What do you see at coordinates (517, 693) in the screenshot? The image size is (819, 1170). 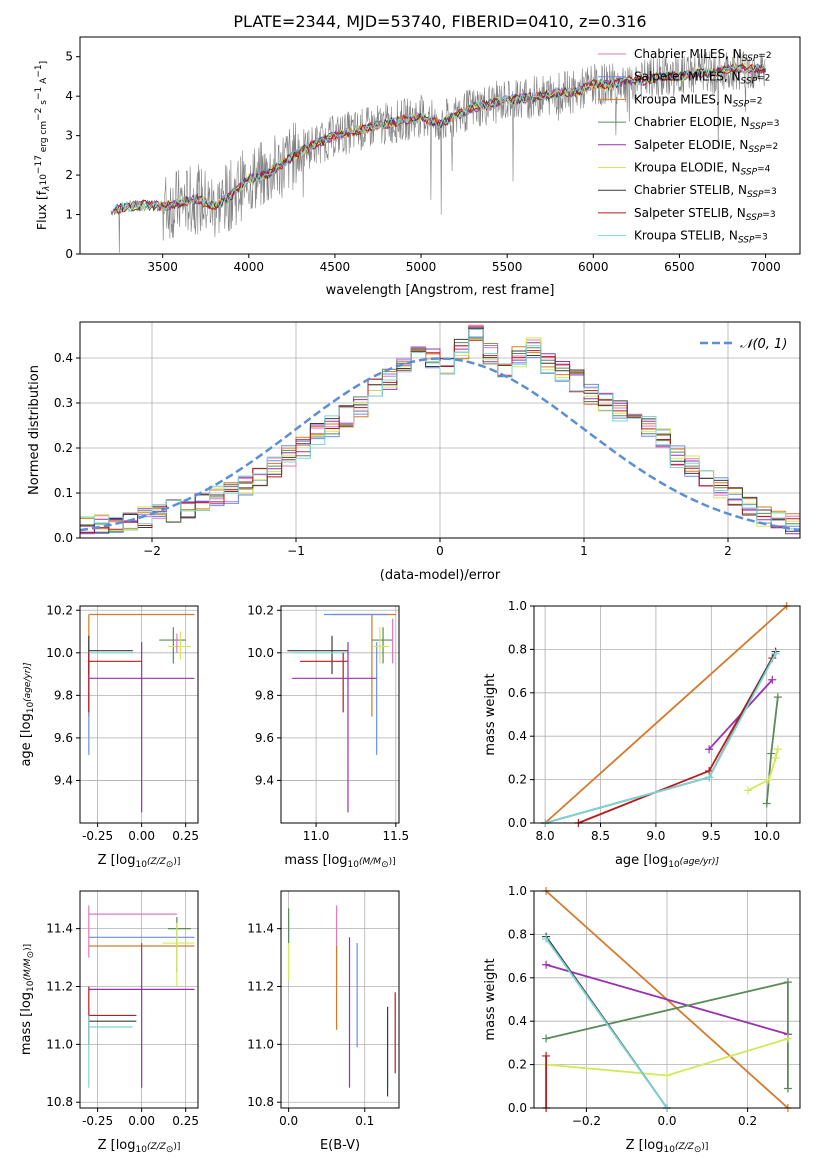 I see `y-tick-label: 0.6` at bounding box center [517, 693].